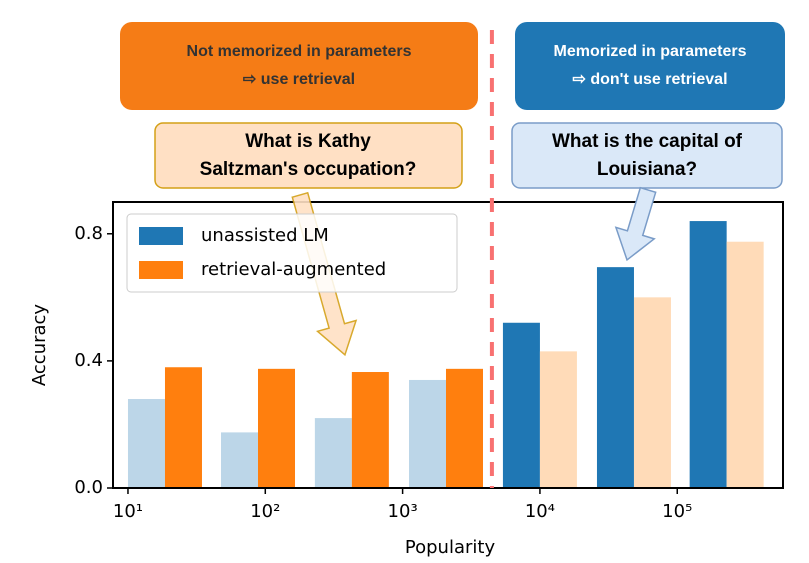 This screenshot has height=563, width=809. Describe the element at coordinates (293, 269) in the screenshot. I see `legend-label: retrieval-augmented` at that location.